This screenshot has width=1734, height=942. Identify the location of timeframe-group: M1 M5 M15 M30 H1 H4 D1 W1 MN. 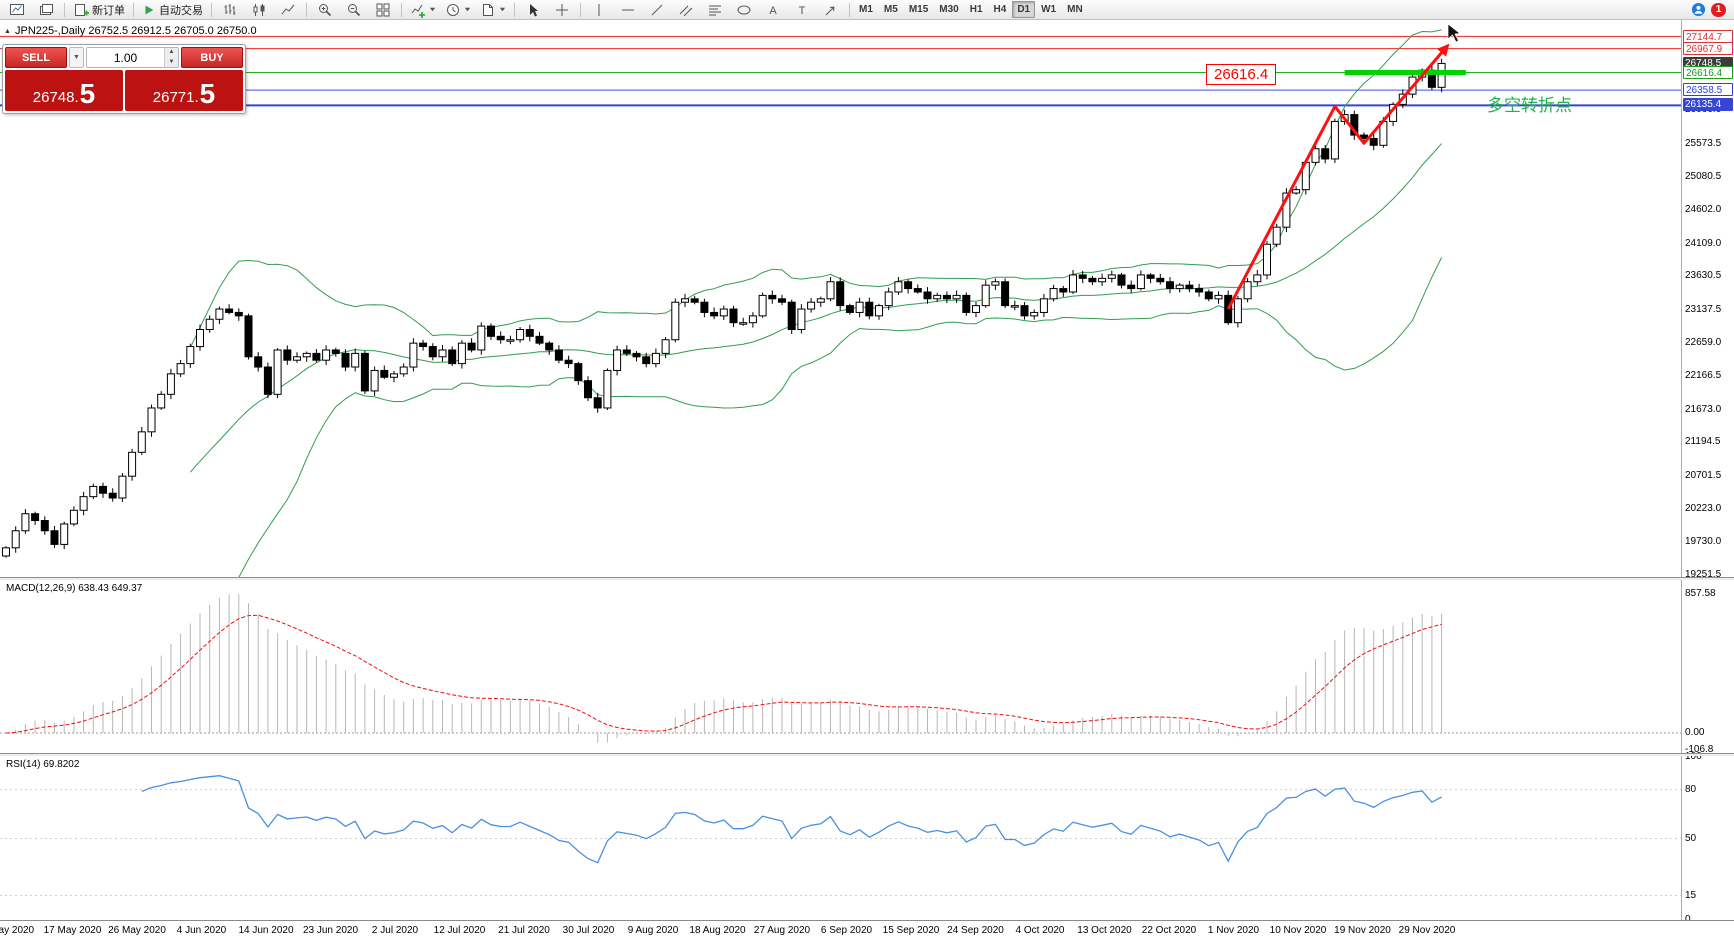
(971, 9).